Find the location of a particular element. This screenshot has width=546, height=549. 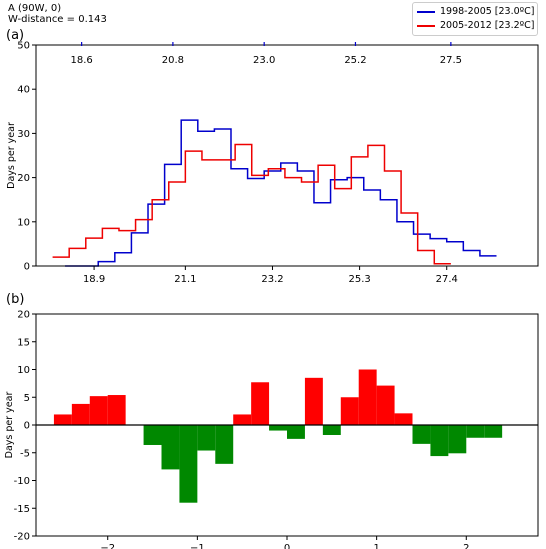

legend-label-1998-2005: 1998-2005 [23.0ºC] is located at coordinates (487, 11).